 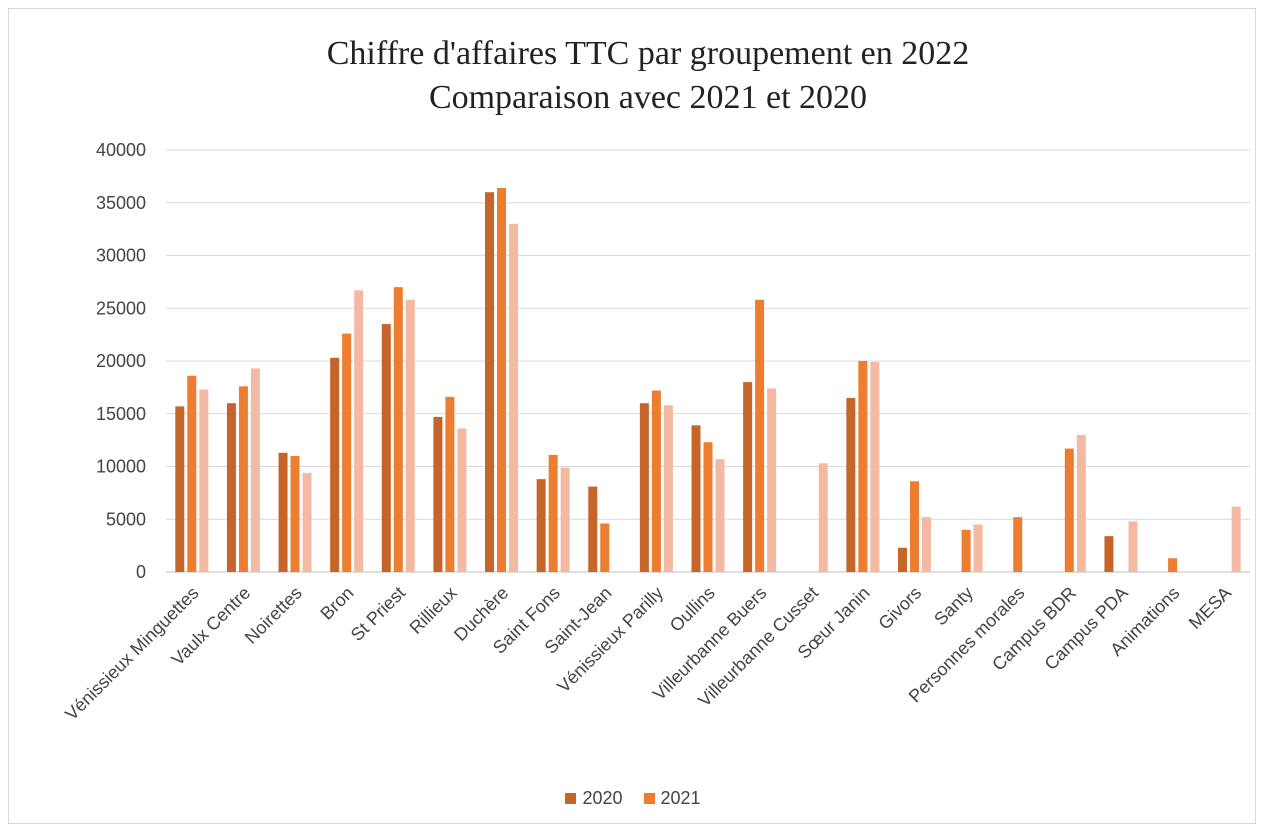 What do you see at coordinates (633, 798) in the screenshot?
I see `chart-legend: 2020 2021` at bounding box center [633, 798].